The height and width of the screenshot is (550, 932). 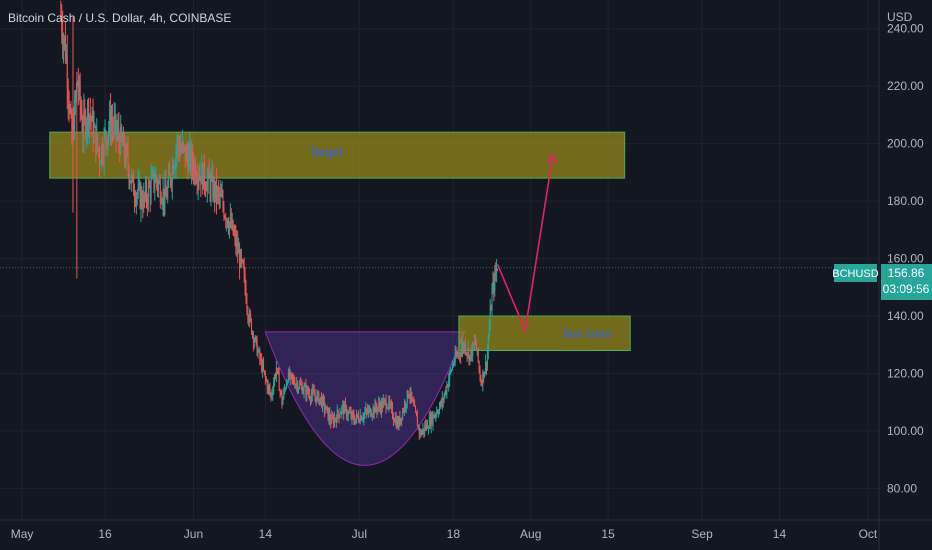 I want to click on projection-arrow-path, so click(x=525, y=244).